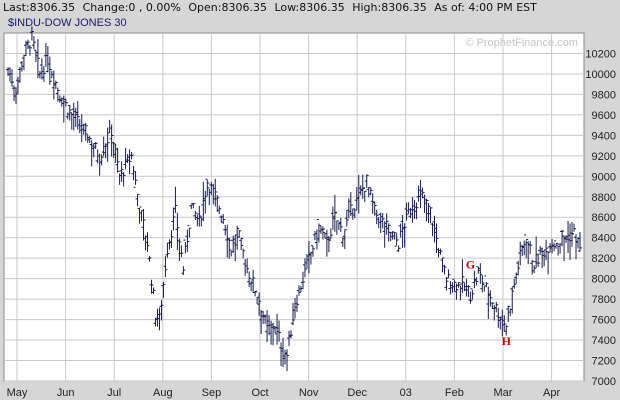 The image size is (620, 400). What do you see at coordinates (604, 116) in the screenshot?
I see `y-tick-label: 9600` at bounding box center [604, 116].